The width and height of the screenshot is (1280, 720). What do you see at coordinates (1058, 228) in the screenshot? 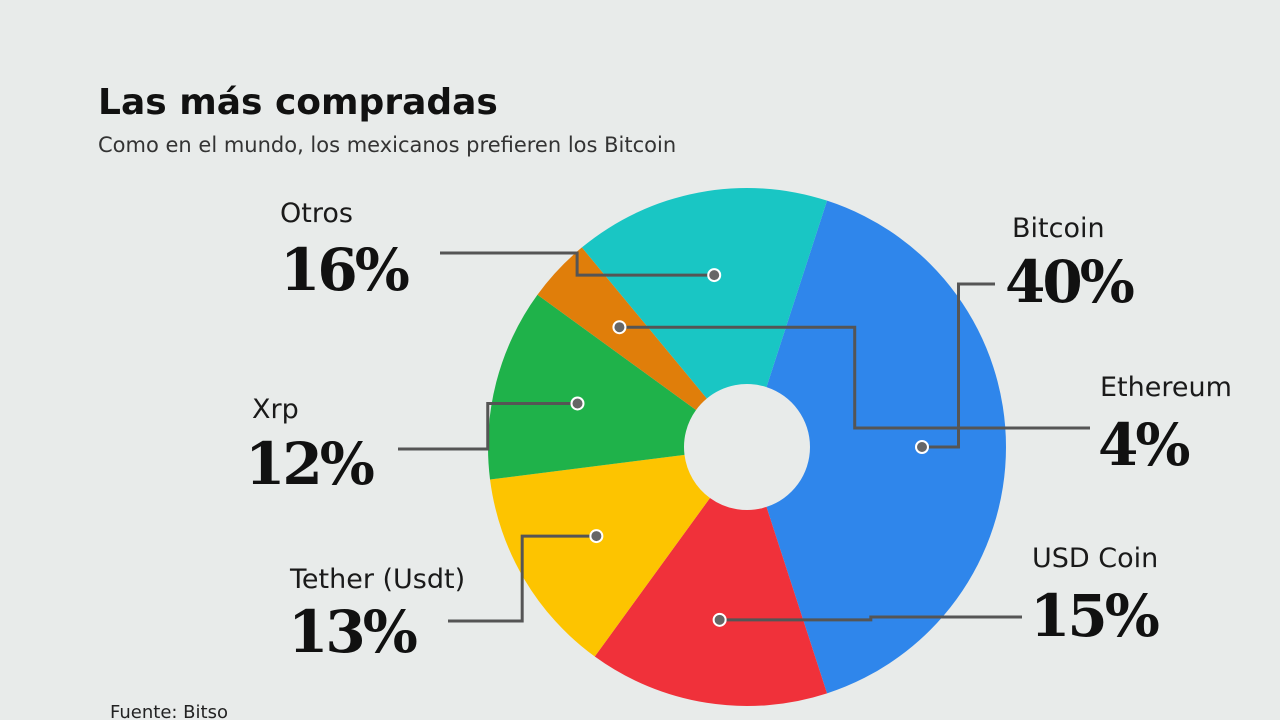
I see `legend-label: Bitcoin` at bounding box center [1058, 228].